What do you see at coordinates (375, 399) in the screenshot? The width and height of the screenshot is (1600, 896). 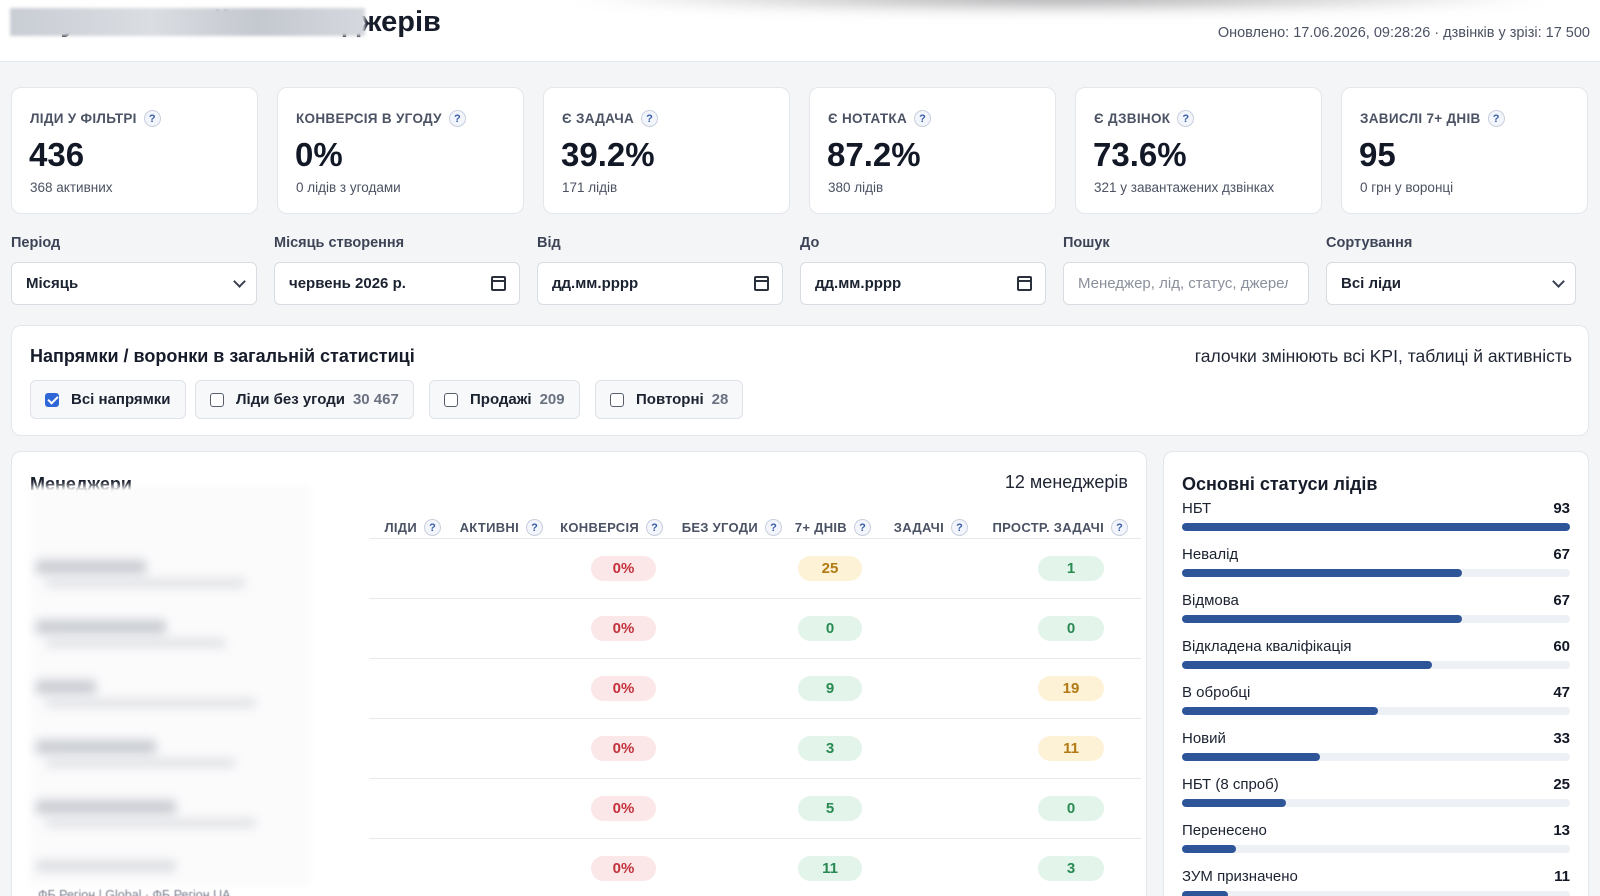 I see `chip-count: 30 467` at bounding box center [375, 399].